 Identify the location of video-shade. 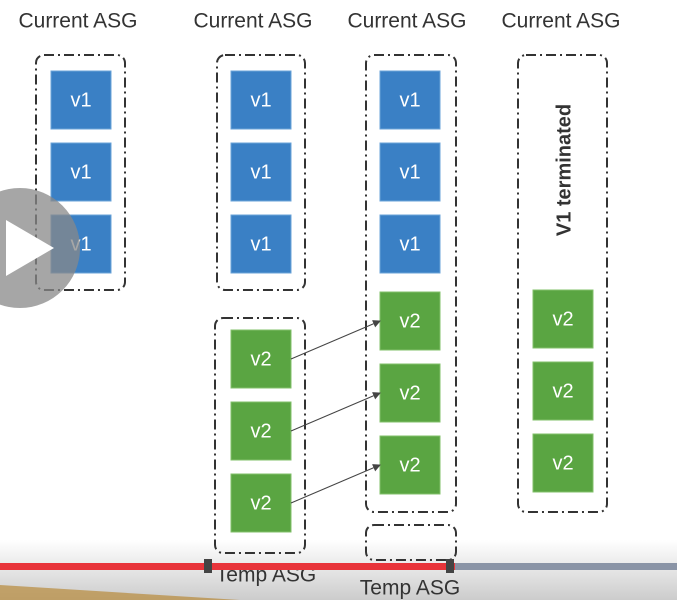
(120, 592).